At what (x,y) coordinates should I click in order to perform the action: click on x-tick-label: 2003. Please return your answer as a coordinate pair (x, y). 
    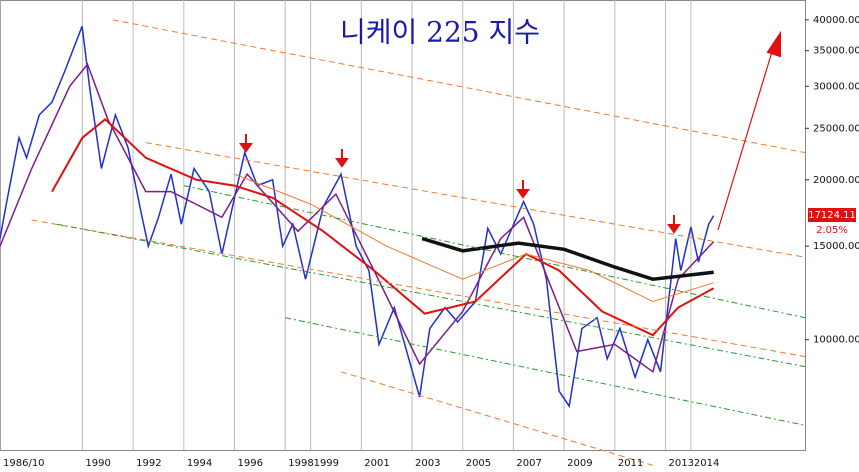
    Looking at the image, I should click on (427, 463).